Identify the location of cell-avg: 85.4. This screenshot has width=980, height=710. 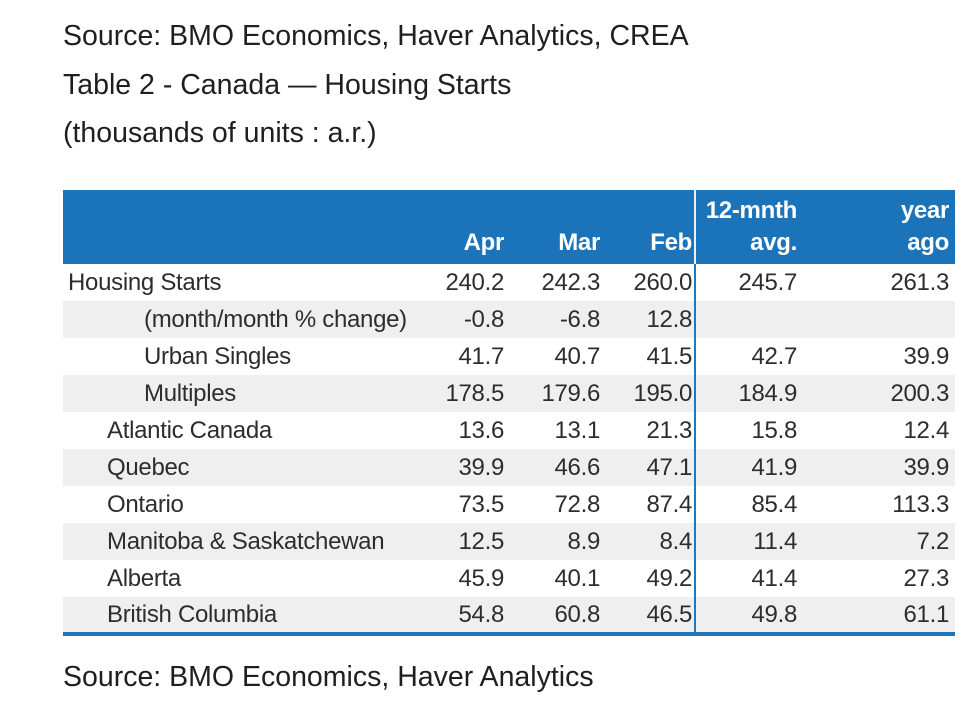
(774, 504).